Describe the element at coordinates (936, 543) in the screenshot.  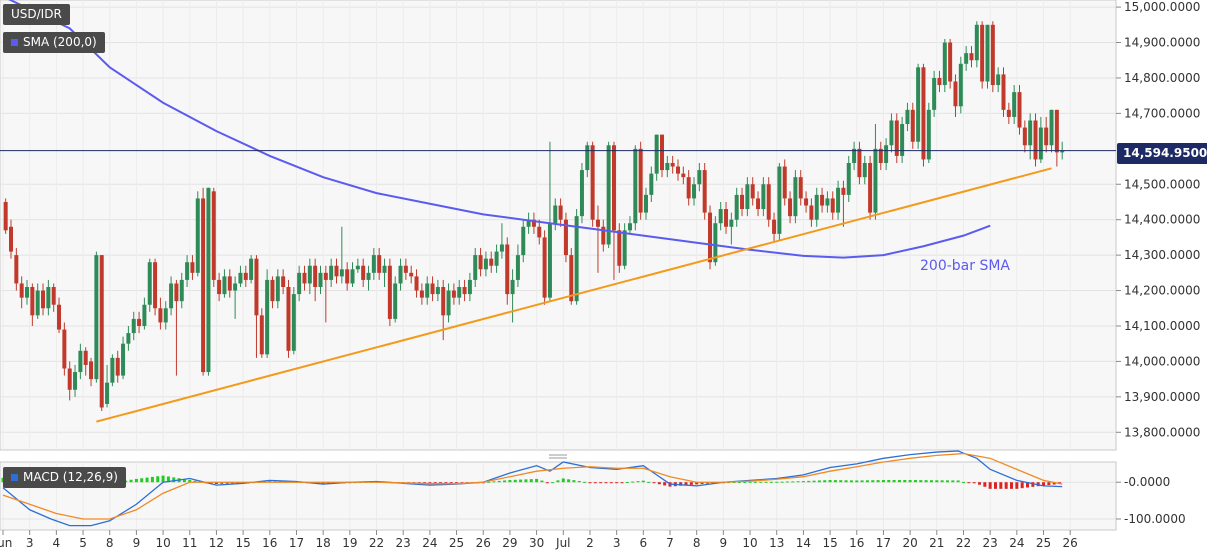
I see `x-axis-label: 21` at that location.